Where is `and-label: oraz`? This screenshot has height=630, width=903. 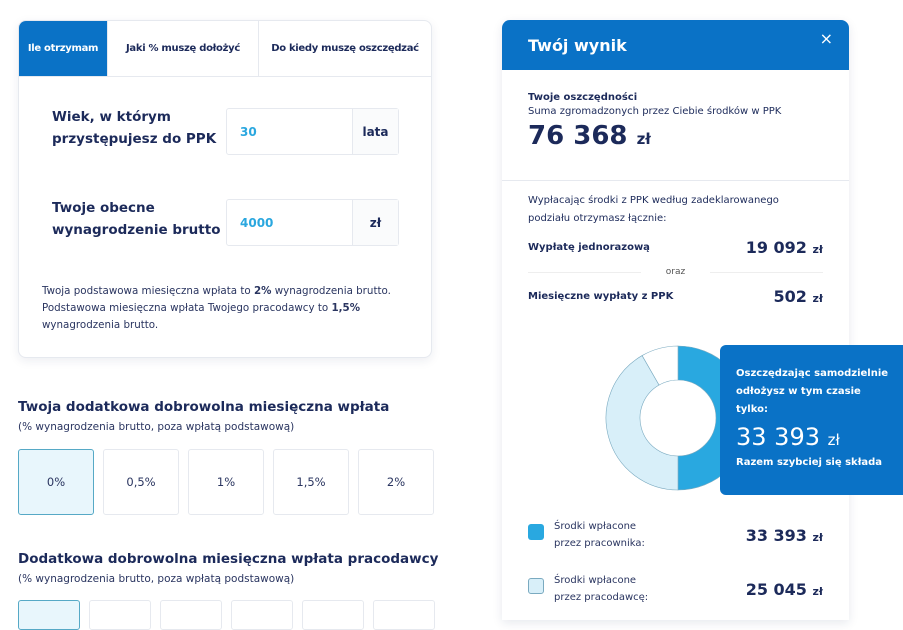 and-label: oraz is located at coordinates (675, 272).